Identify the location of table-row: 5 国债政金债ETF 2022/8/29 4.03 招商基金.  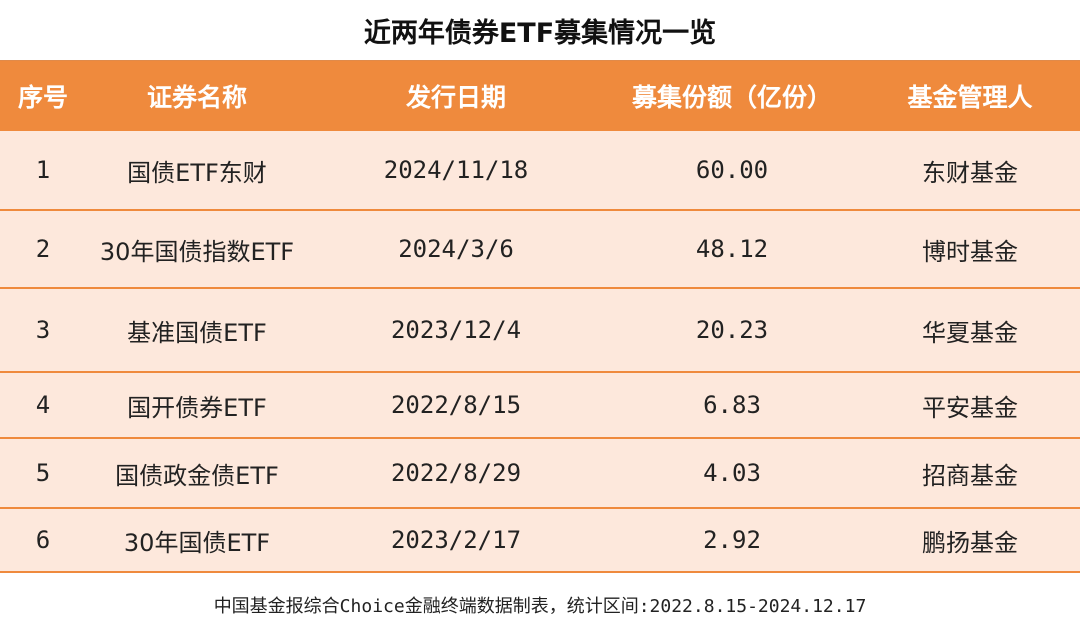
(540, 473).